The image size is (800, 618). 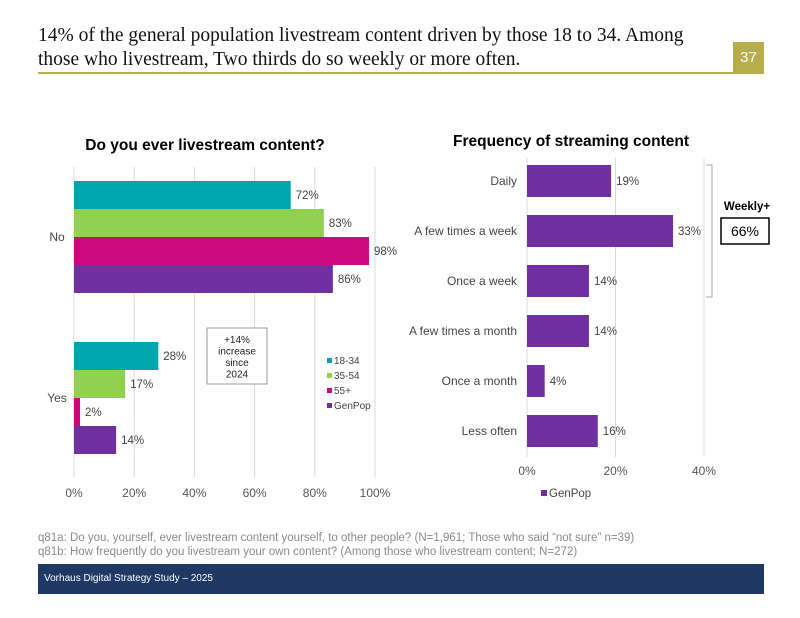 I want to click on chart1-data-label: 98%, so click(x=385, y=252).